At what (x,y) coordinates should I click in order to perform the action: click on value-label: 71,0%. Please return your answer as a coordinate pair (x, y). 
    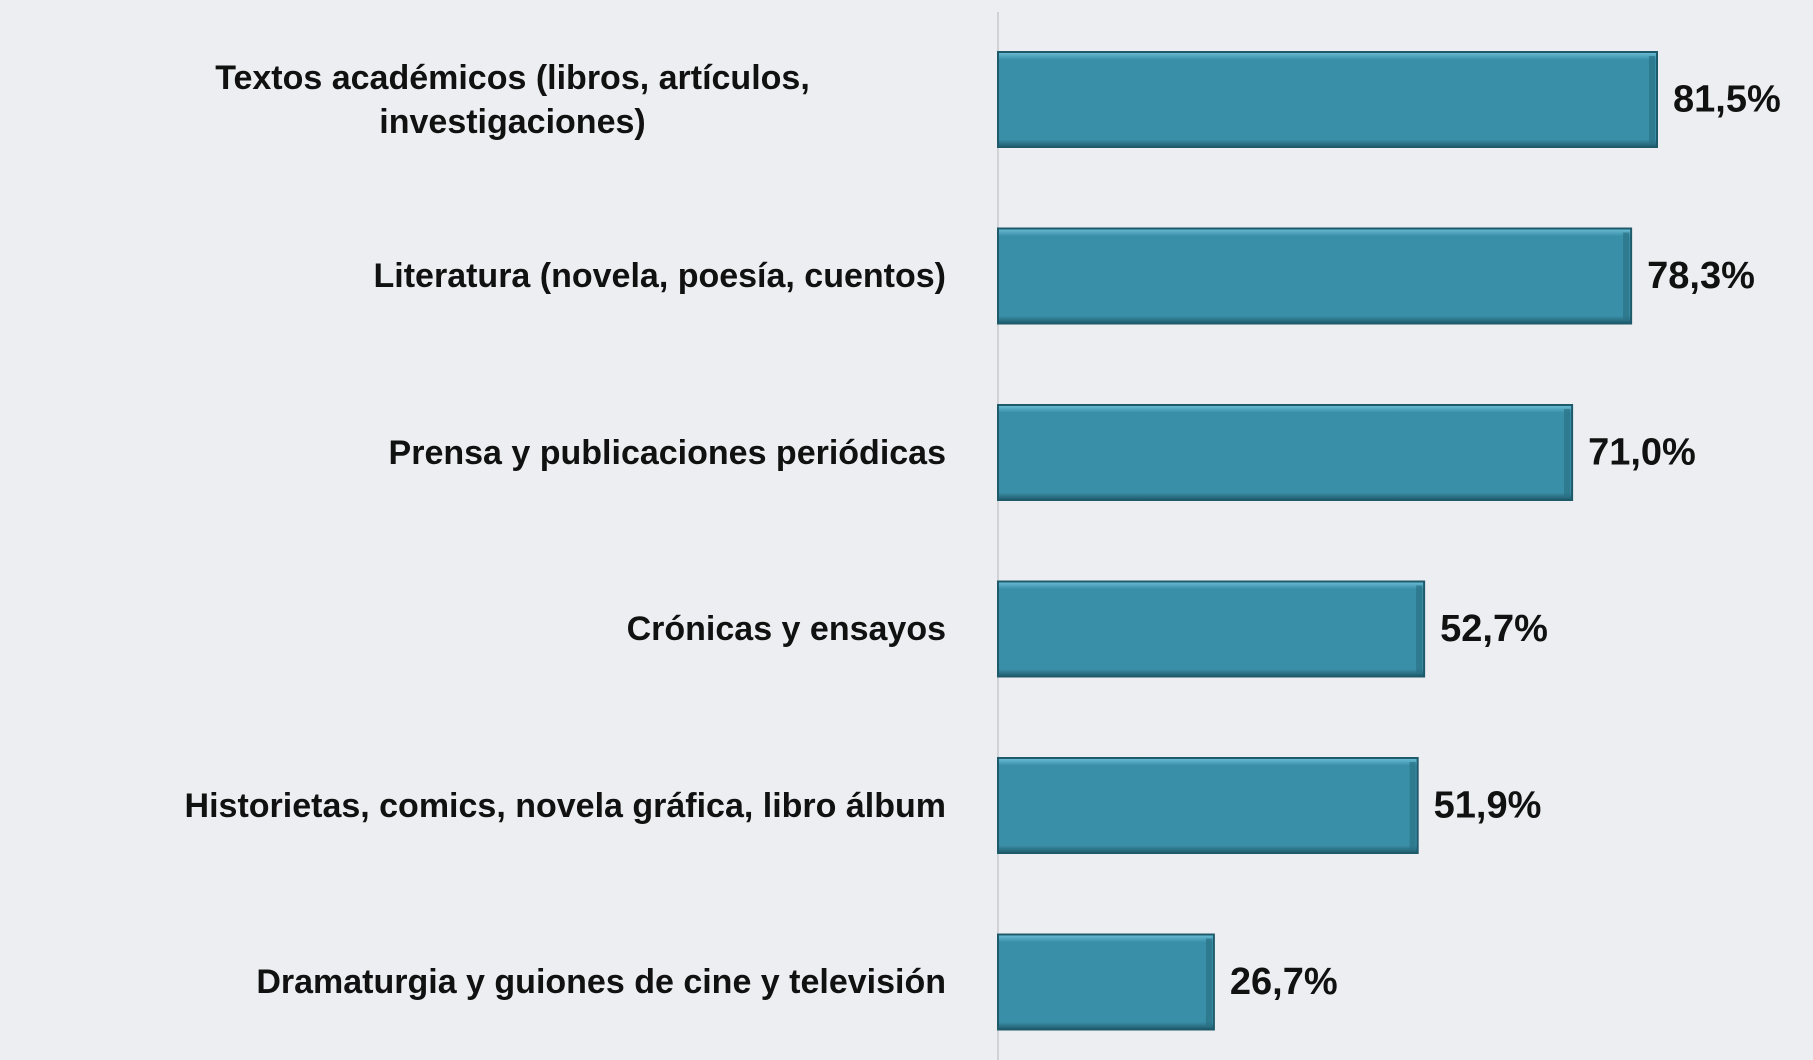
    Looking at the image, I should click on (1642, 453).